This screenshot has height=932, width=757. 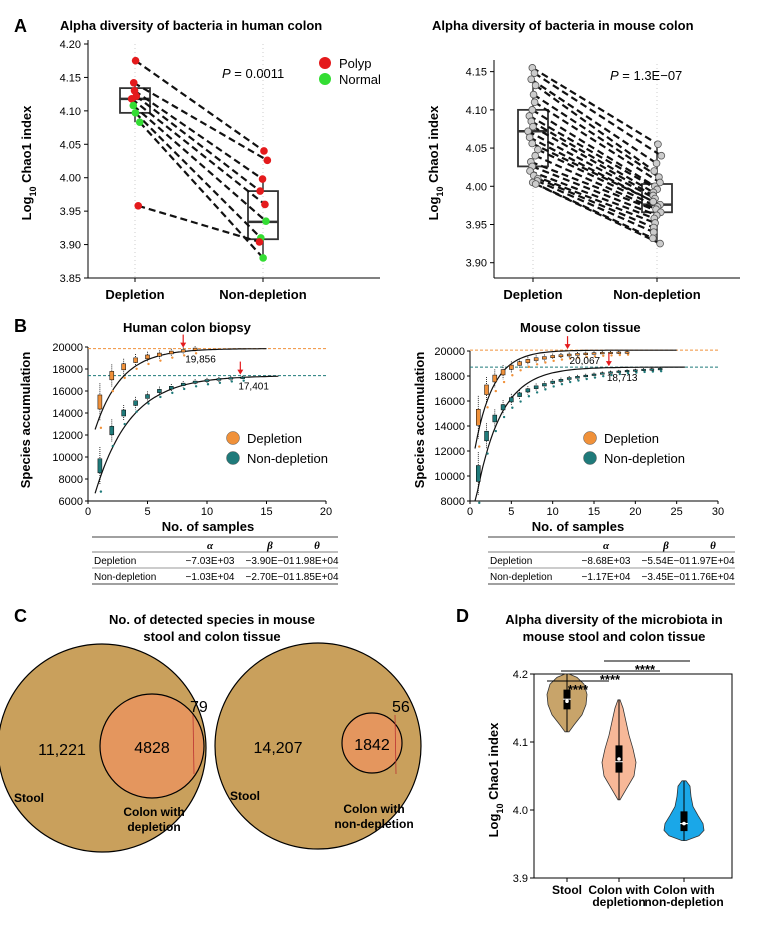 What do you see at coordinates (20, 616) in the screenshot?
I see `panel-label-c: C` at bounding box center [20, 616].